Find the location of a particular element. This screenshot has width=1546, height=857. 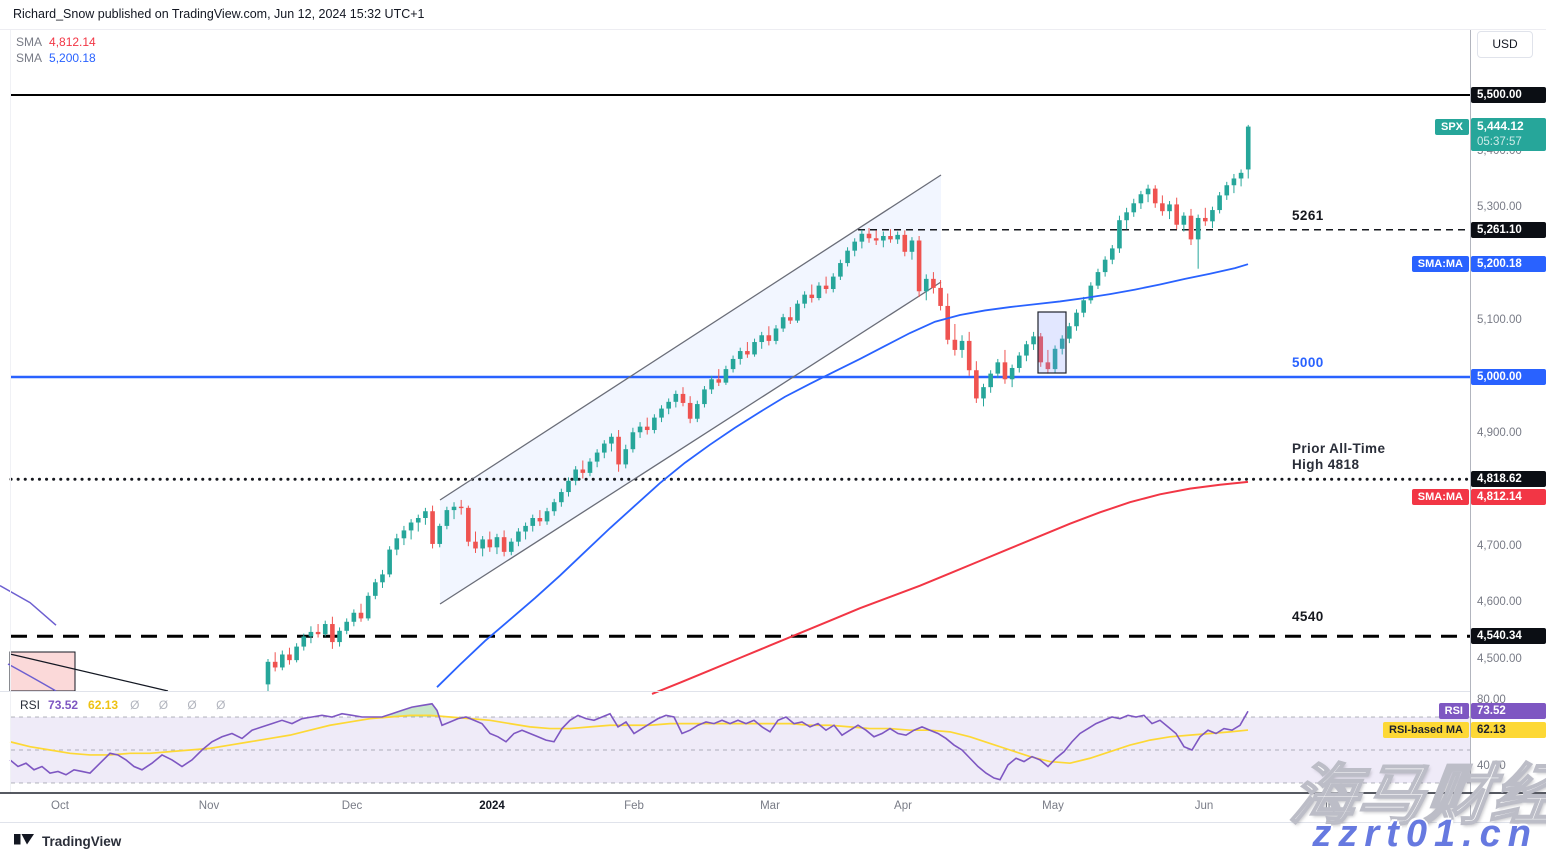

rsi-ma-line is located at coordinates (629, 739).